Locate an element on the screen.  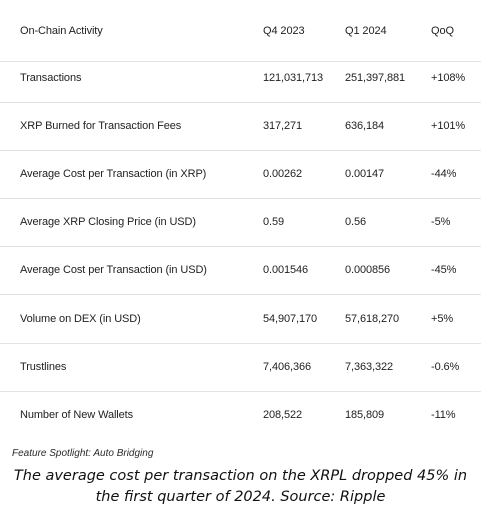
row-label: Average Cost per Transaction (in XRP) is located at coordinates (113, 174).